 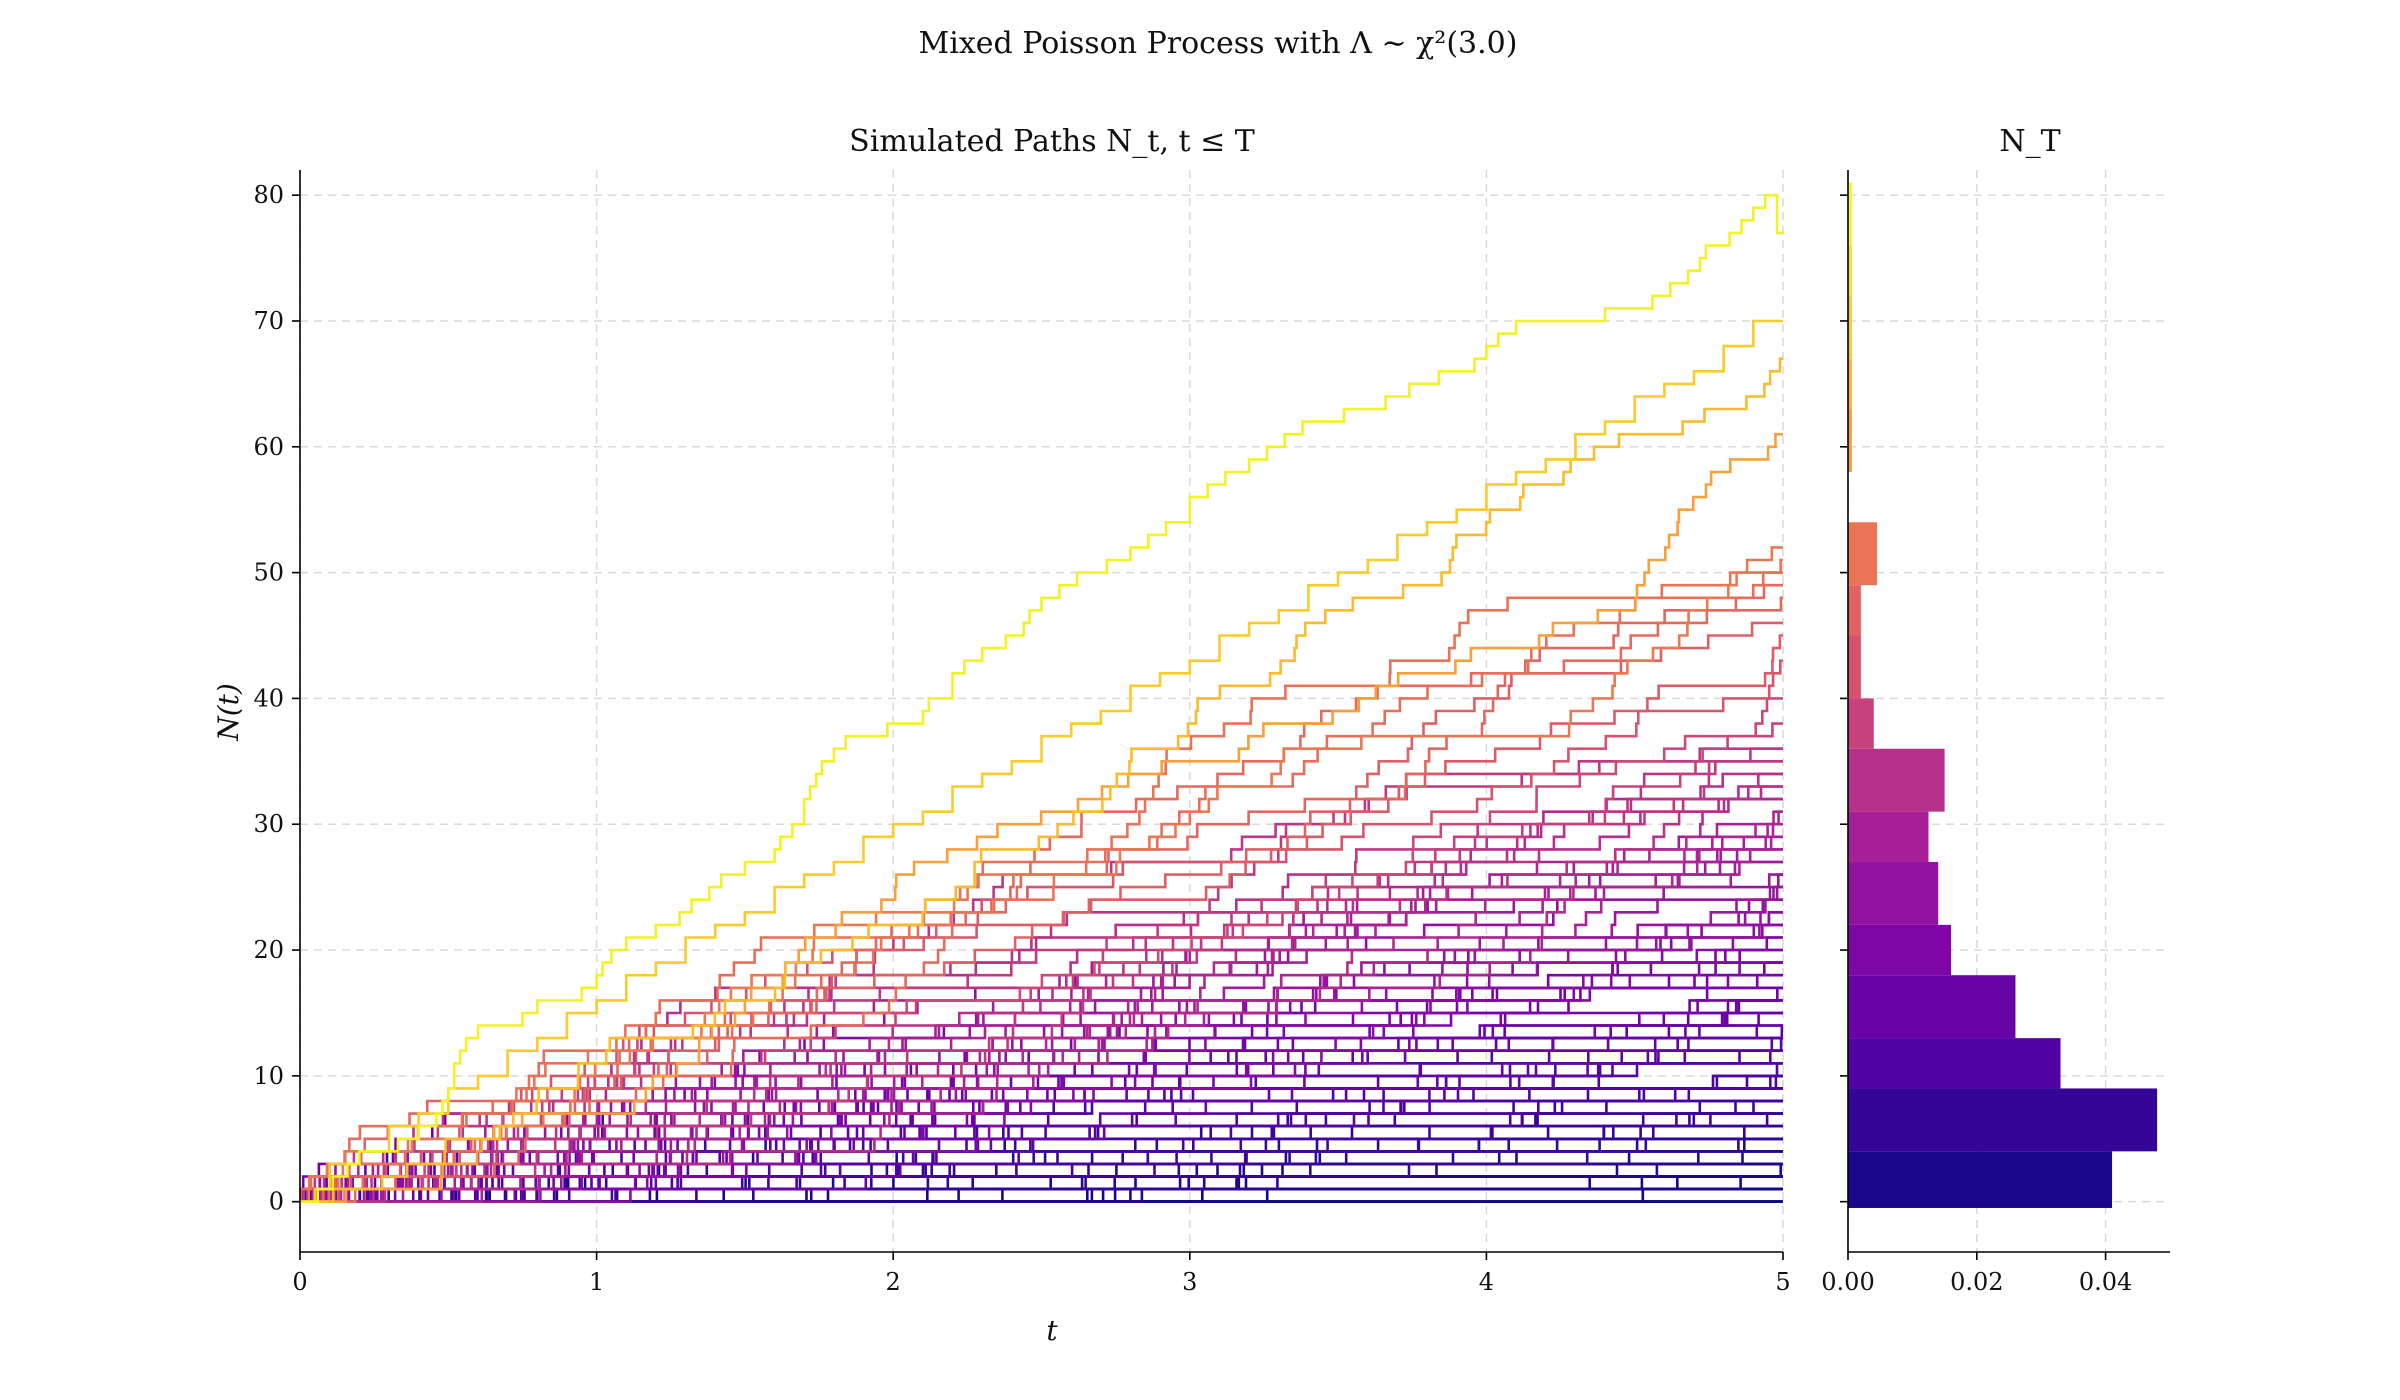 What do you see at coordinates (2029, 141) in the screenshot?
I see `histogram-panel-title: N_T` at bounding box center [2029, 141].